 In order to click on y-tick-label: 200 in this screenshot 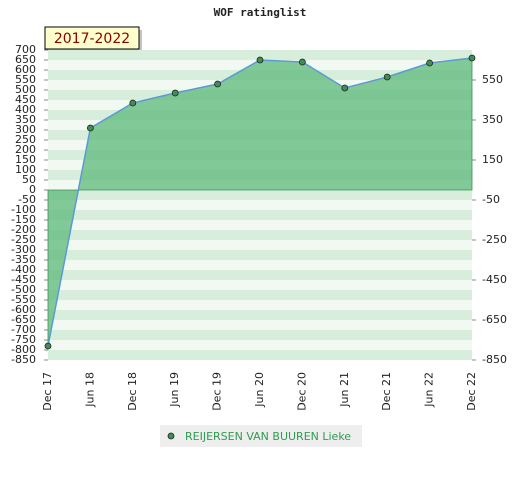, I will do `click(25, 149)`.